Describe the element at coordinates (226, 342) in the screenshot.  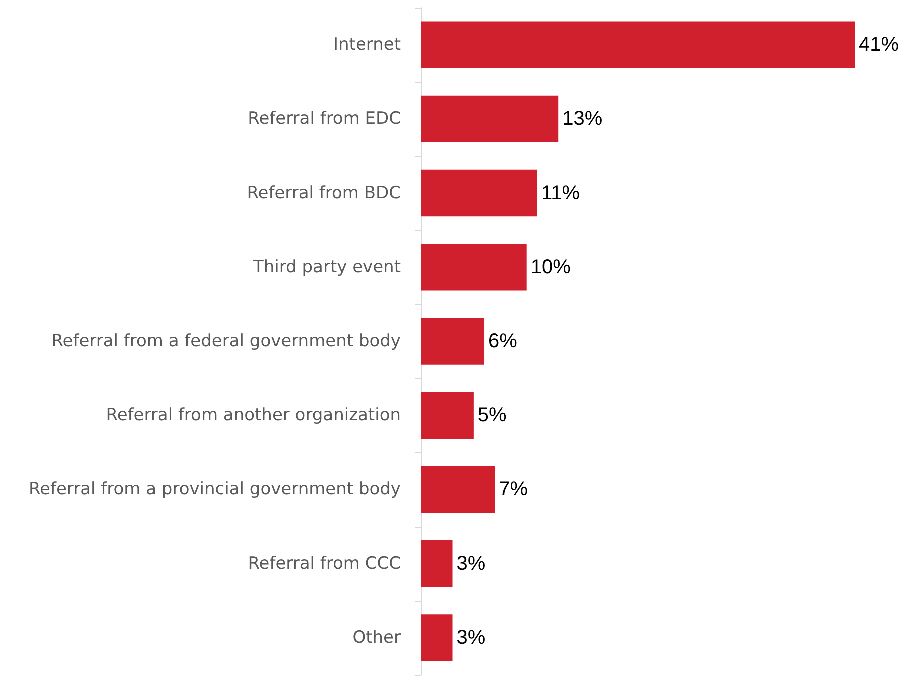
I see `y-tick-label: Referral from a federal government body` at that location.